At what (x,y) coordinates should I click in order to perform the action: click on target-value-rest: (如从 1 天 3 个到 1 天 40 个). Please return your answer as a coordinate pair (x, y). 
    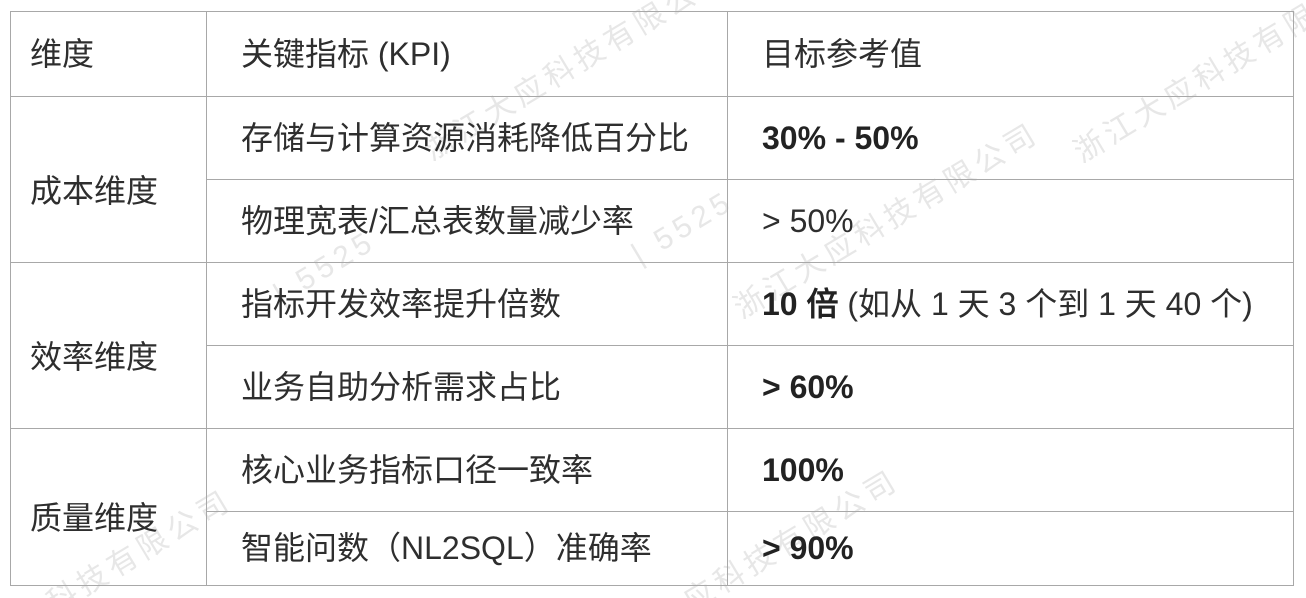
    Looking at the image, I should click on (1045, 303).